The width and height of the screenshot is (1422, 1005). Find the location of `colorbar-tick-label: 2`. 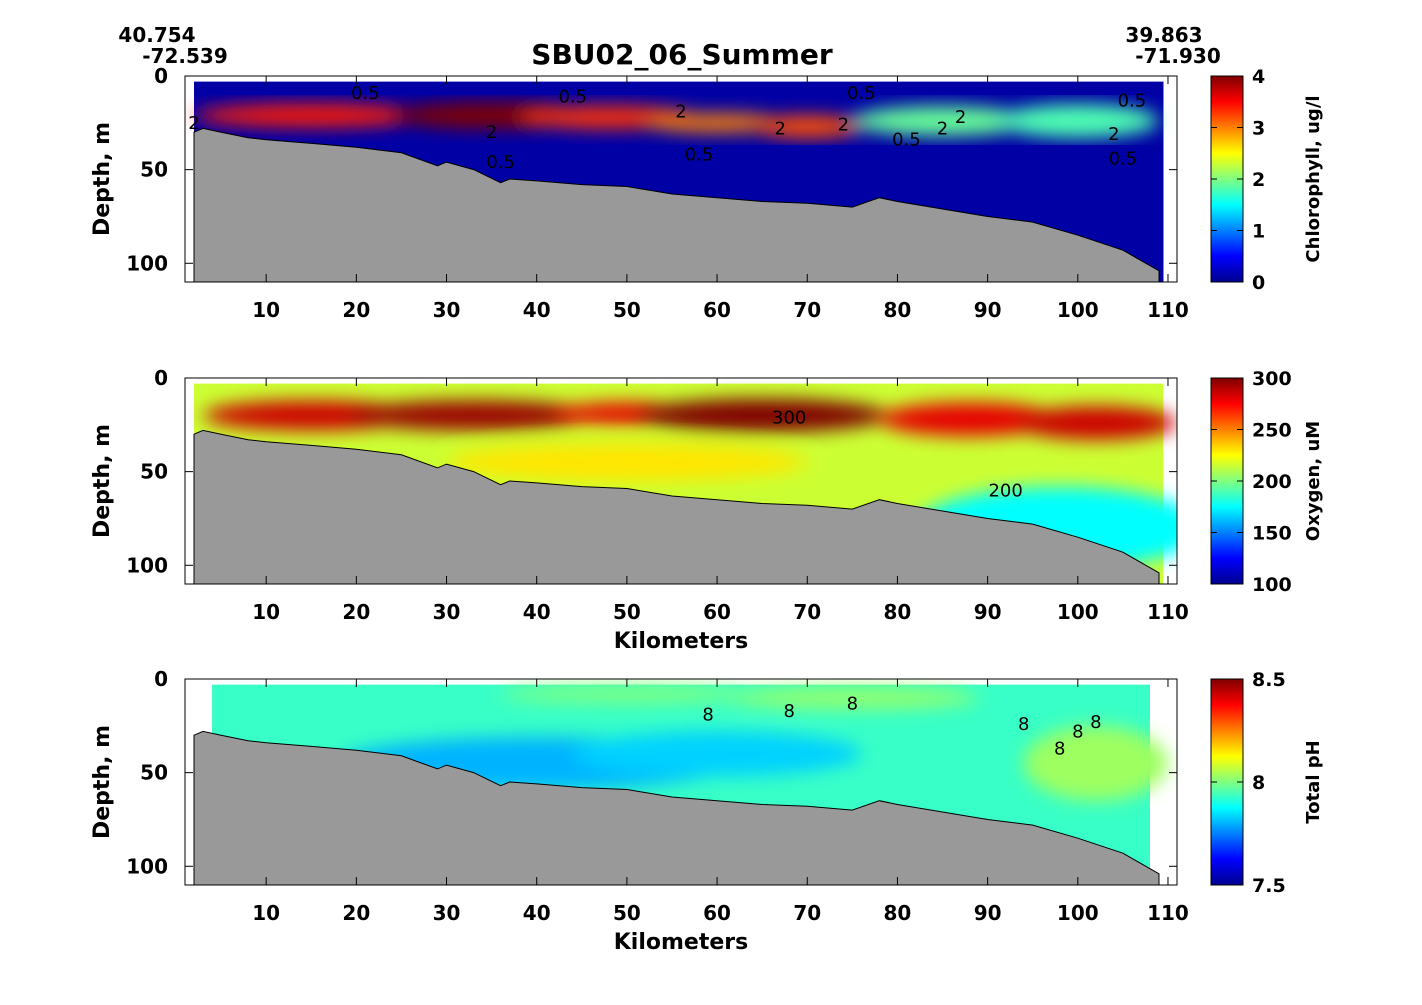

colorbar-tick-label: 2 is located at coordinates (1258, 180).